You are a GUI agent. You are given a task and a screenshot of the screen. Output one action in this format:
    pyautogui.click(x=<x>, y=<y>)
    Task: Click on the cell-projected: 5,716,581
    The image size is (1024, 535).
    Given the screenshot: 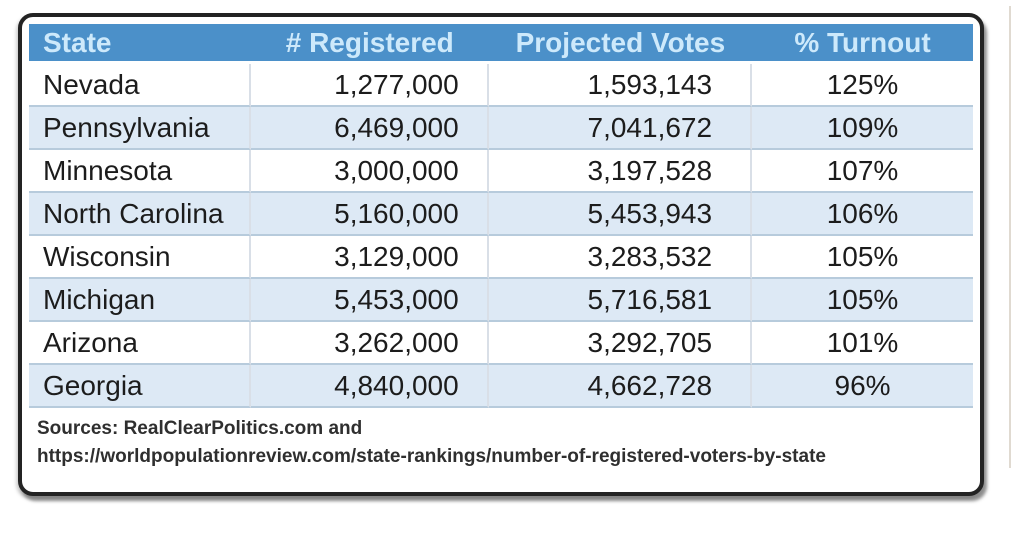 What is the action you would take?
    pyautogui.click(x=620, y=300)
    